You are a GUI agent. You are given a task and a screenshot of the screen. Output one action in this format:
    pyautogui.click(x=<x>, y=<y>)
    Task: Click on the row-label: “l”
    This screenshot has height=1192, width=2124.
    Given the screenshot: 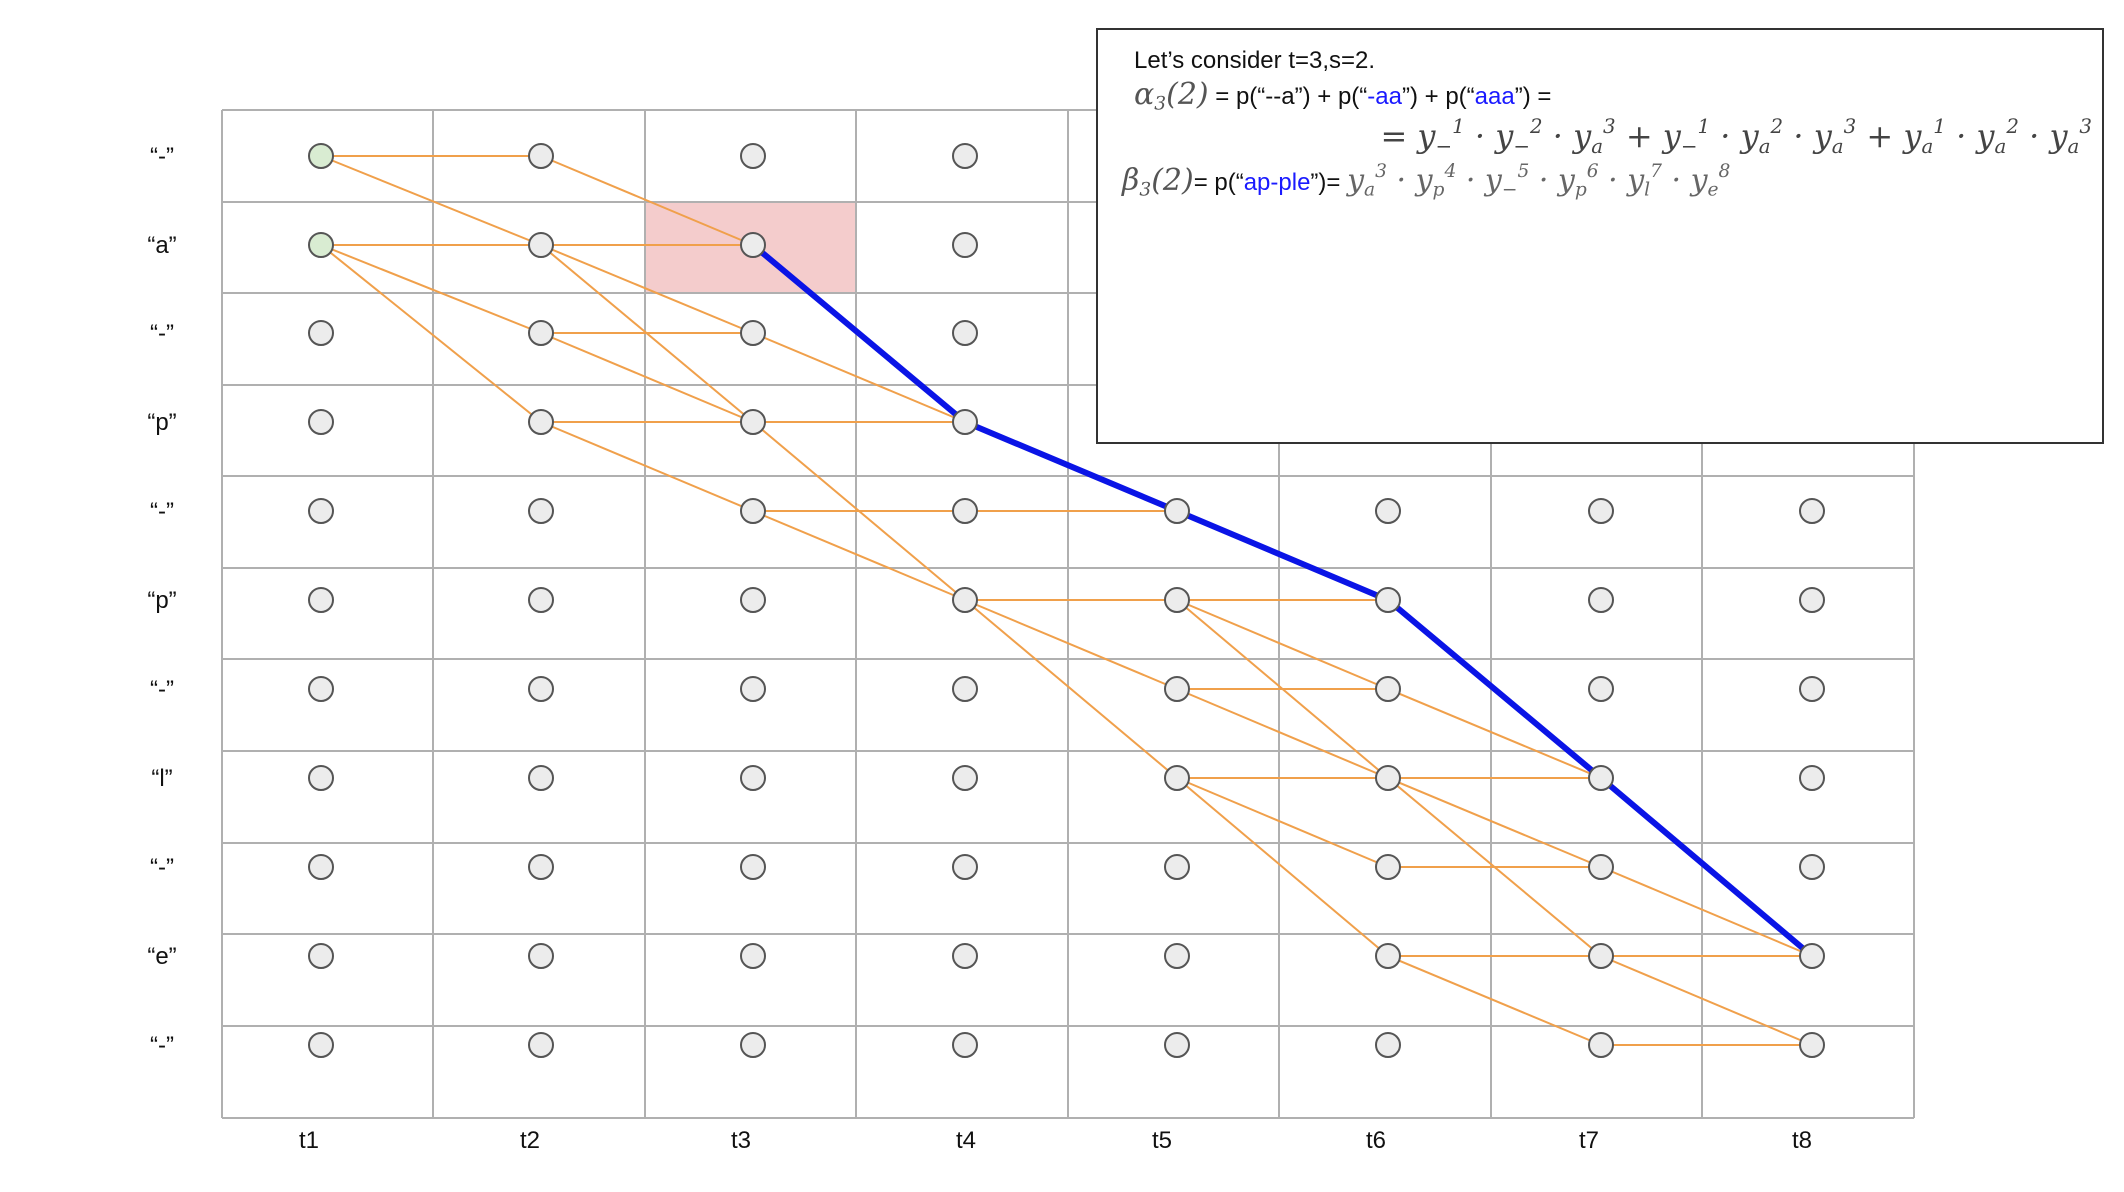 What is the action you would take?
    pyautogui.click(x=161, y=778)
    